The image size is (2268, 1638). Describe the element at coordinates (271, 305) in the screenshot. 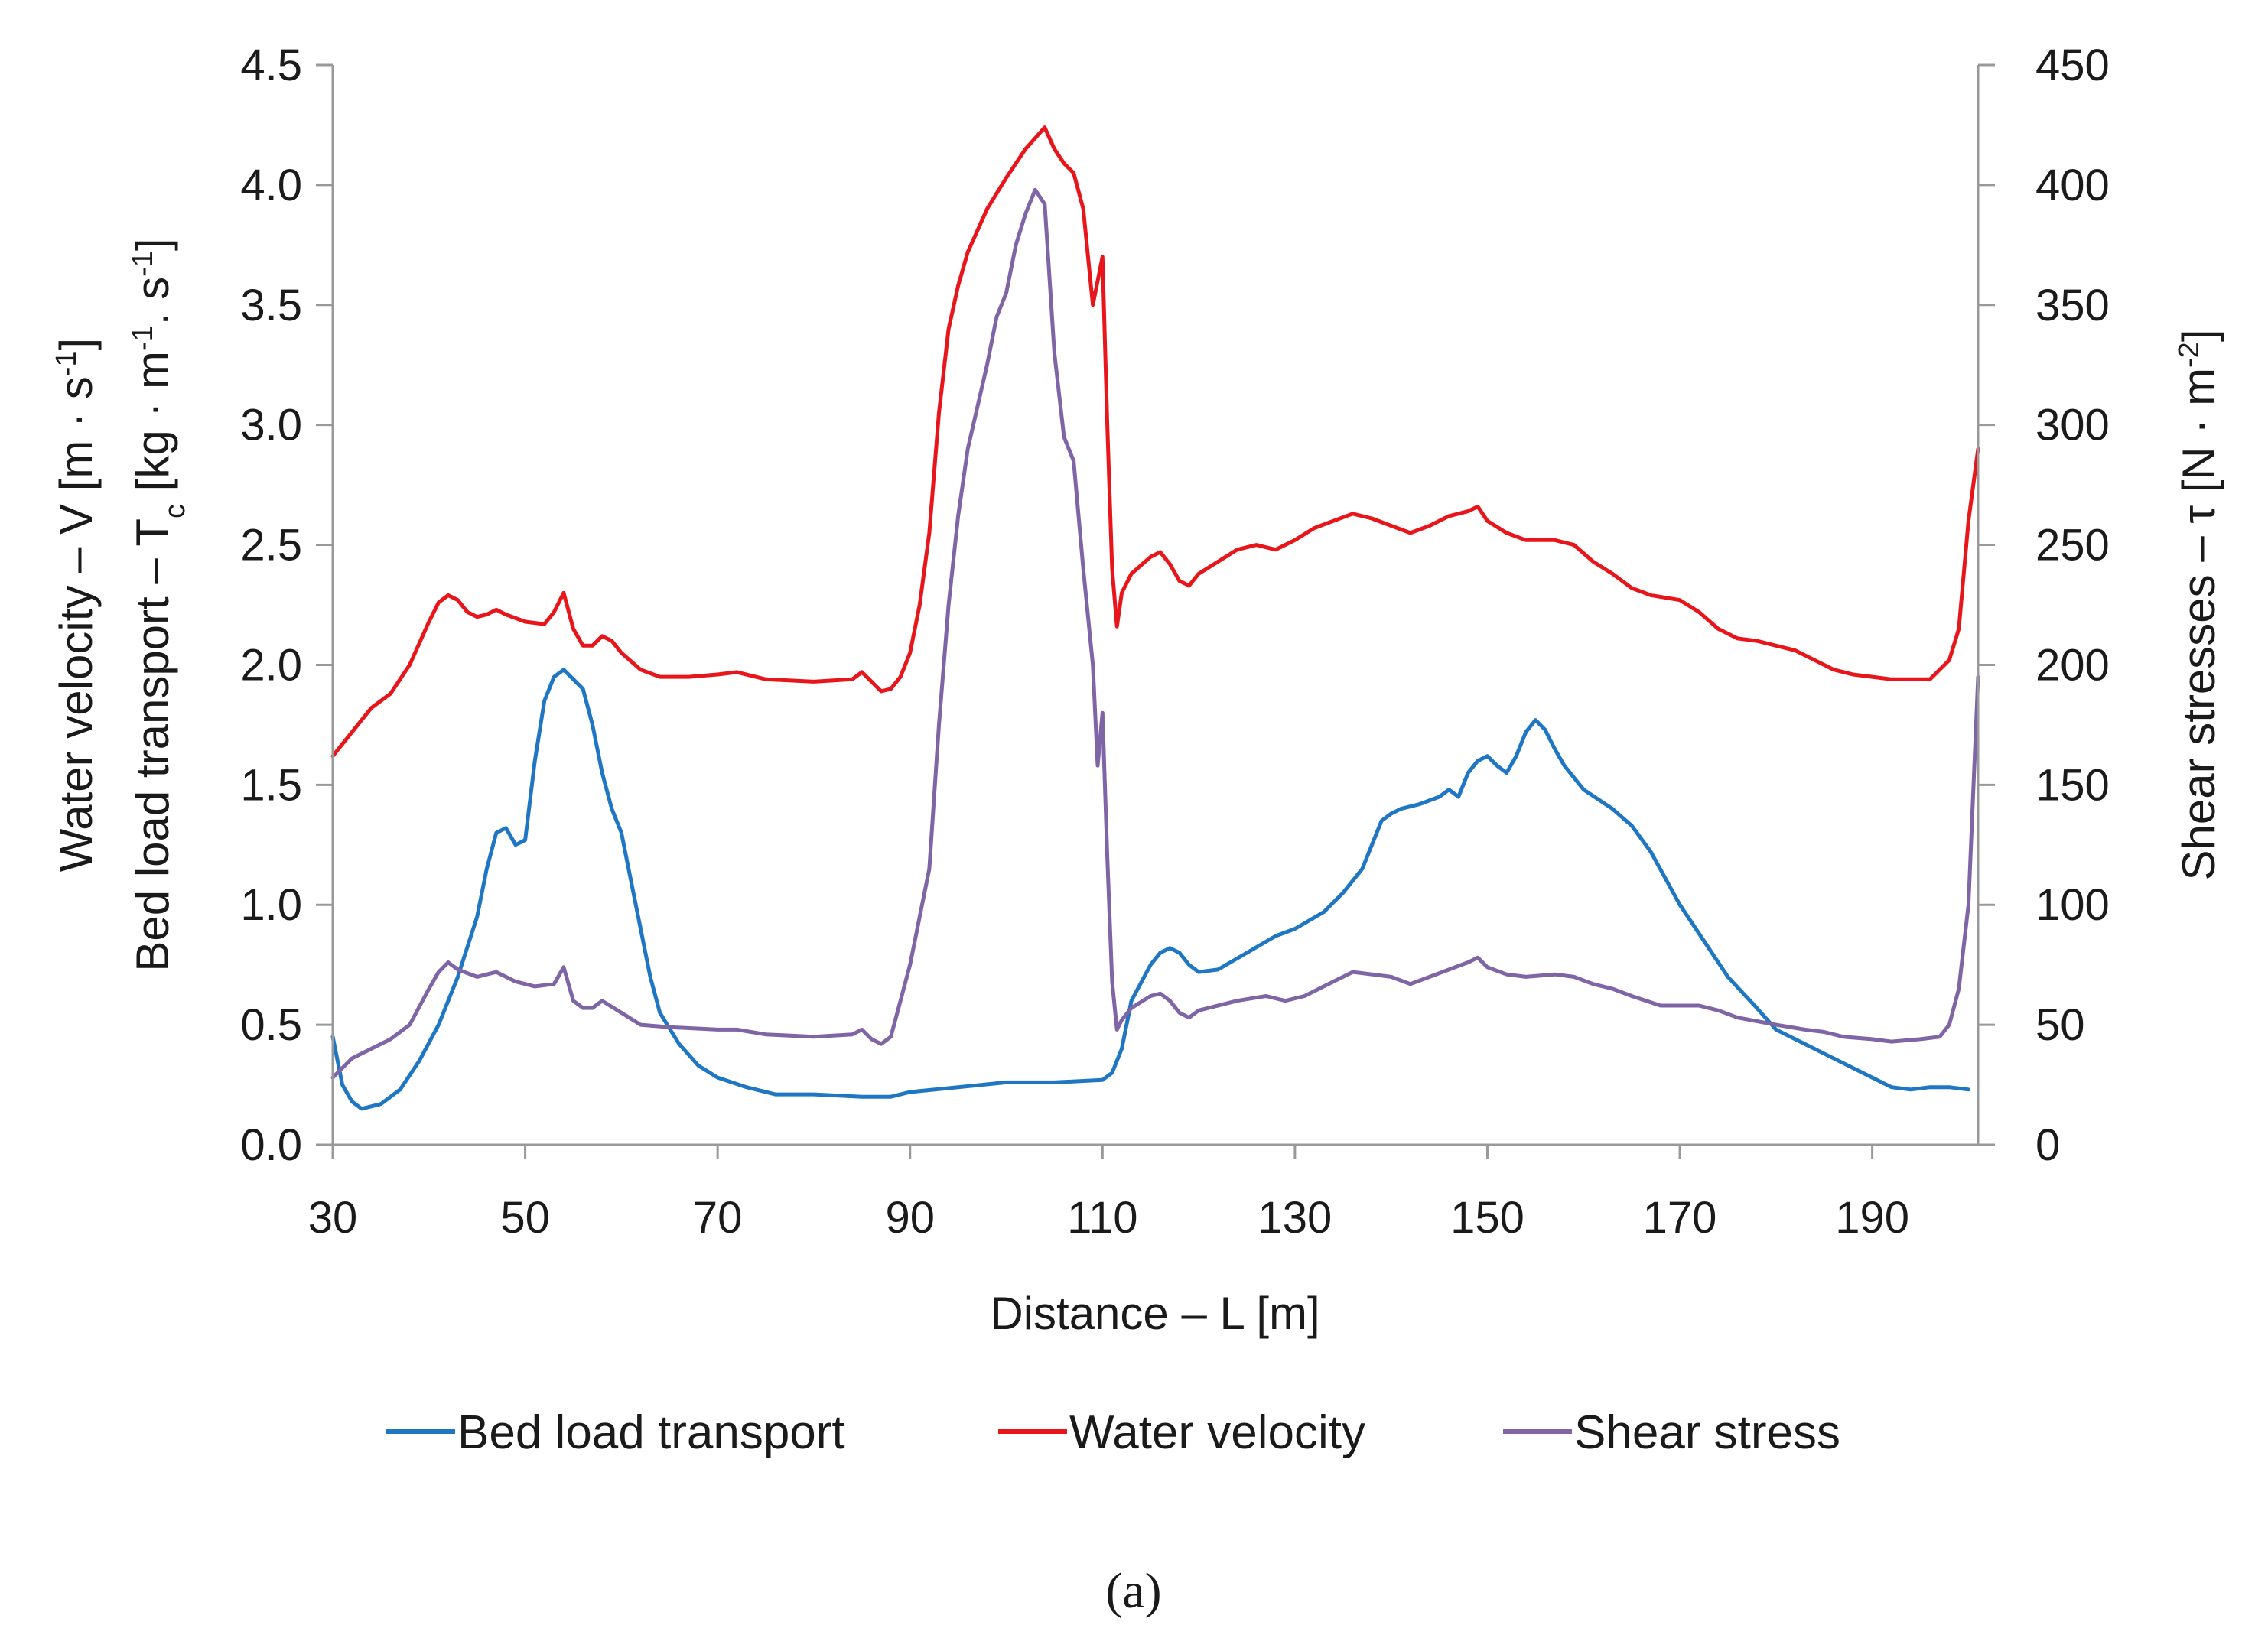

I see `y-left-tick-label: 3.5` at that location.